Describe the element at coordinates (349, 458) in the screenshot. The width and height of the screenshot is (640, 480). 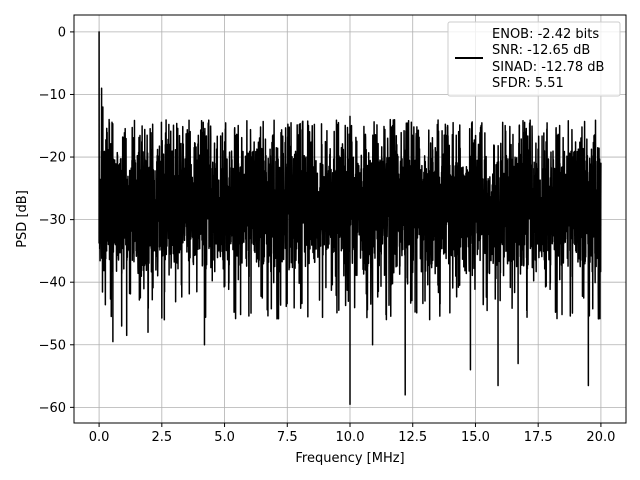
I see `x-axis-label: Frequency [MHz]` at that location.